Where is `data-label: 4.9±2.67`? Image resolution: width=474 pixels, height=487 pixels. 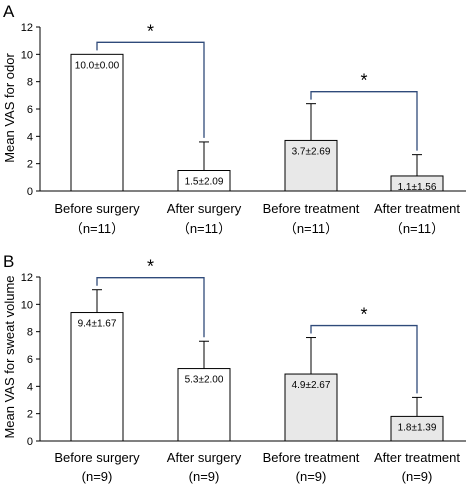 data-label: 4.9±2.67 is located at coordinates (311, 385).